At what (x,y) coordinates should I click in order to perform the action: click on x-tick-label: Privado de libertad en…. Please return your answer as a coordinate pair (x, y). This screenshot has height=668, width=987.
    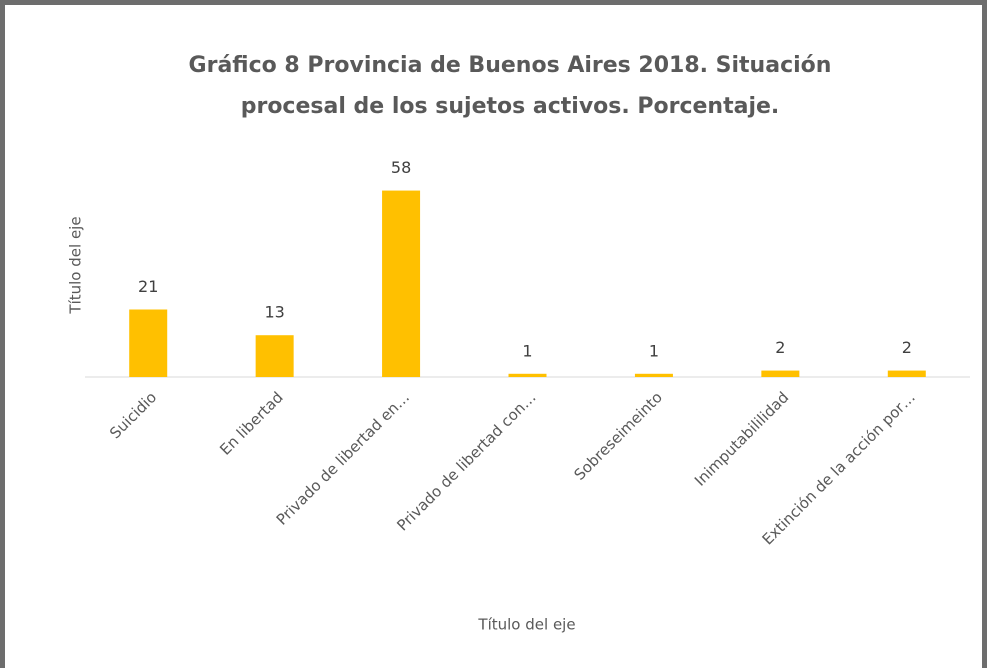
    Looking at the image, I should click on (343, 458).